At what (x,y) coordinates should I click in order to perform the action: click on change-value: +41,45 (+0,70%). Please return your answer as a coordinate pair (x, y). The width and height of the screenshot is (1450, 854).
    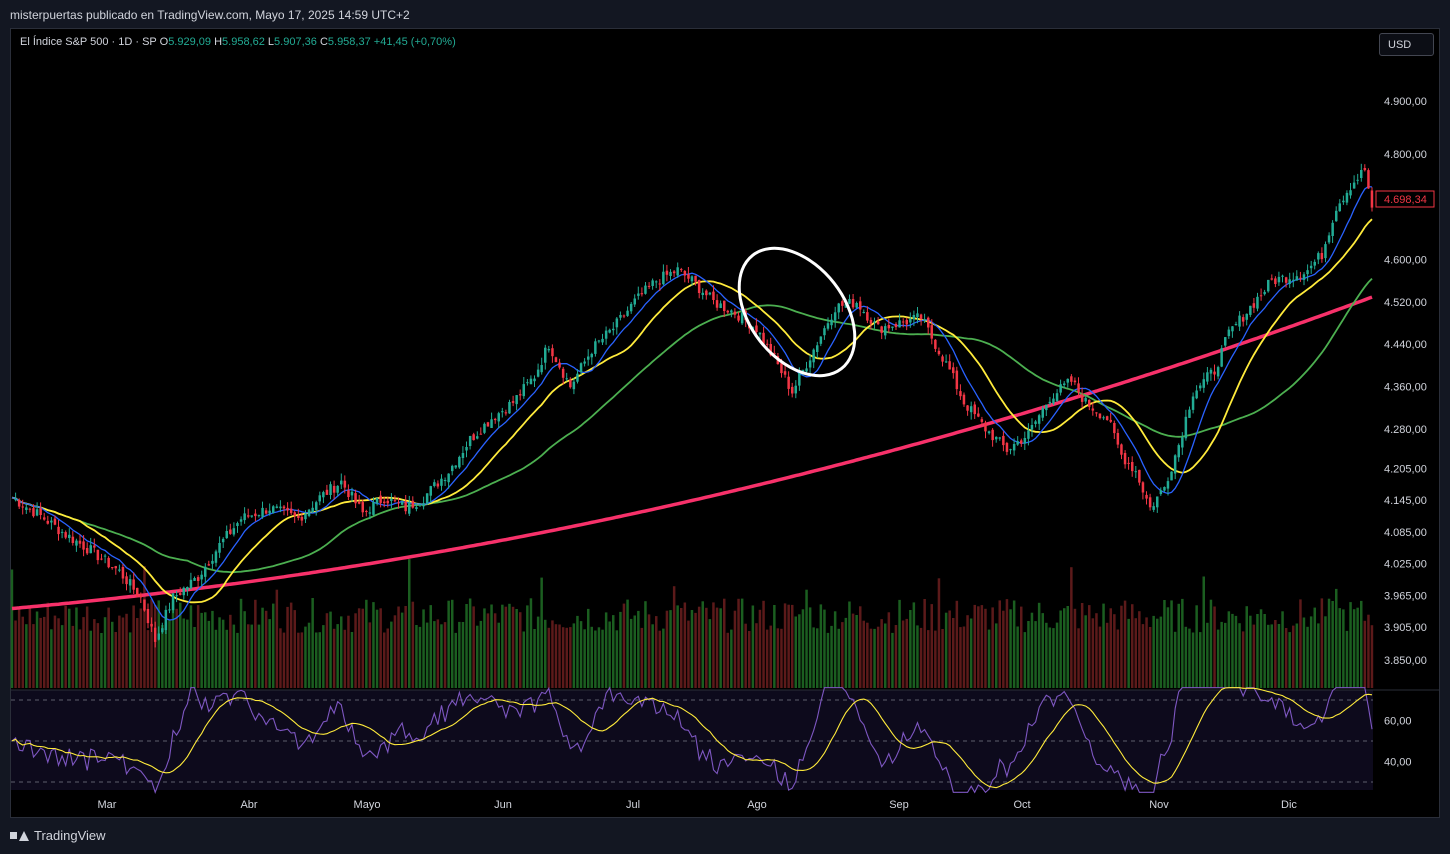
    Looking at the image, I should click on (414, 42).